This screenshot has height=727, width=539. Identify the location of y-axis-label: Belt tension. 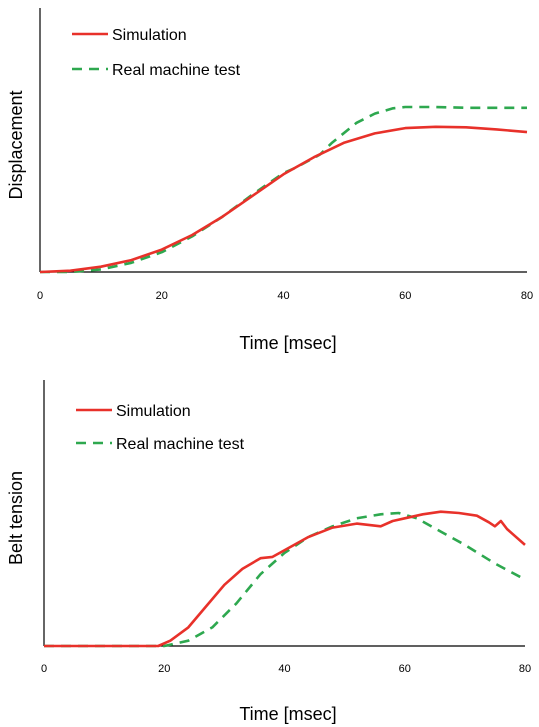
(16, 518).